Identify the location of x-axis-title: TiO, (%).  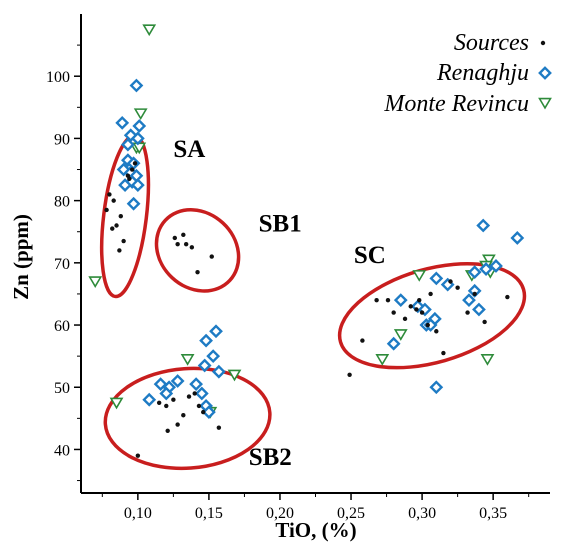
(315, 530).